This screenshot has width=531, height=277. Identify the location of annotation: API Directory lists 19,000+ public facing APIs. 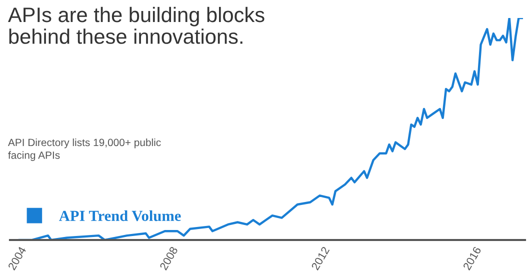
(84, 149).